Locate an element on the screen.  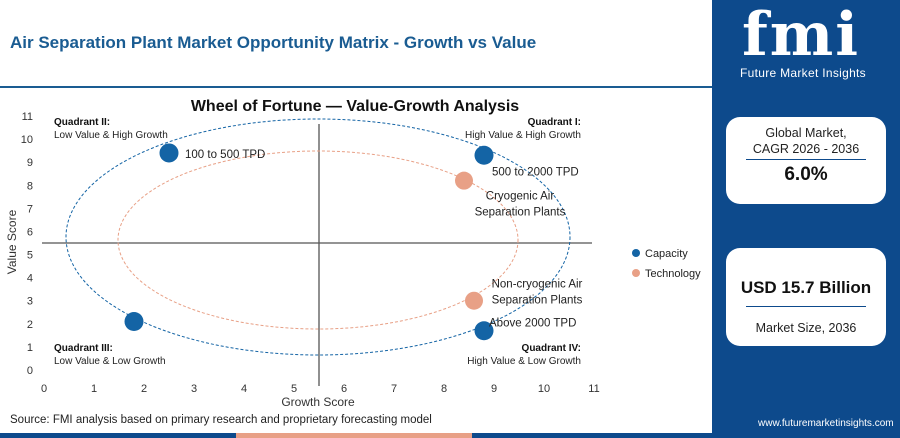
market-size-label: Market Size, 2036 is located at coordinates (806, 328).